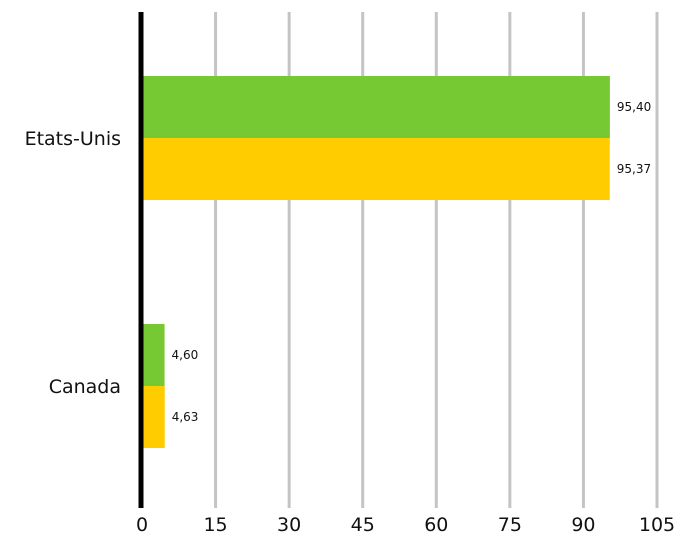 This screenshot has height=534, width=678. I want to click on x-tick-label-30: 30, so click(289, 524).